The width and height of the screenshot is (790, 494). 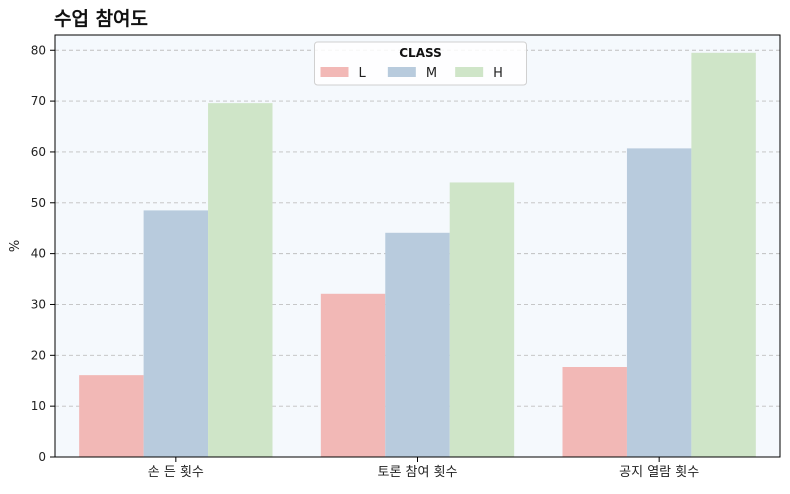 I want to click on legend-swatch-L, so click(x=334, y=72).